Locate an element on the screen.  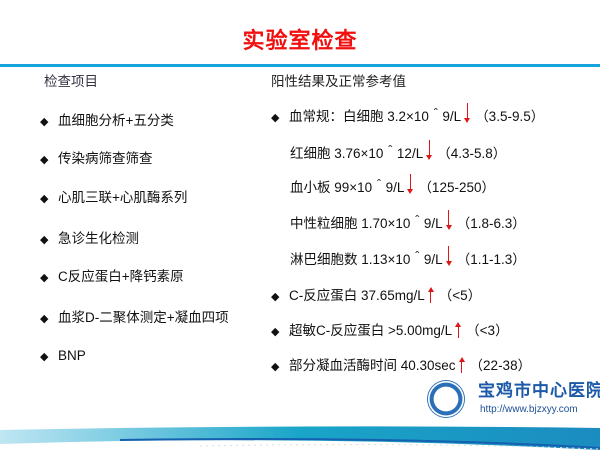
footer-wave is located at coordinates (300, 438).